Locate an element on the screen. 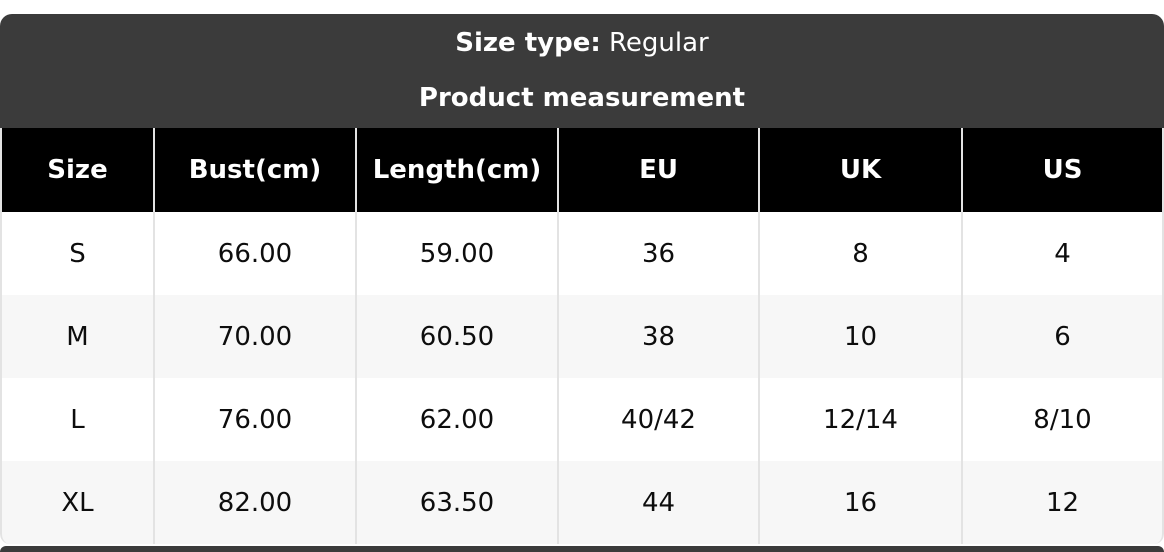 The width and height of the screenshot is (1164, 552). table-cell: 66.00 is located at coordinates (254, 253).